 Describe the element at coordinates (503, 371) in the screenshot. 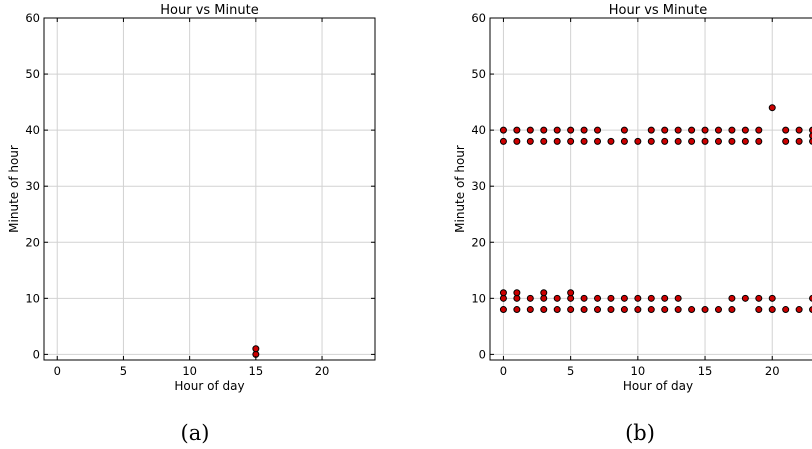

I see `x-tick-label: 0` at that location.